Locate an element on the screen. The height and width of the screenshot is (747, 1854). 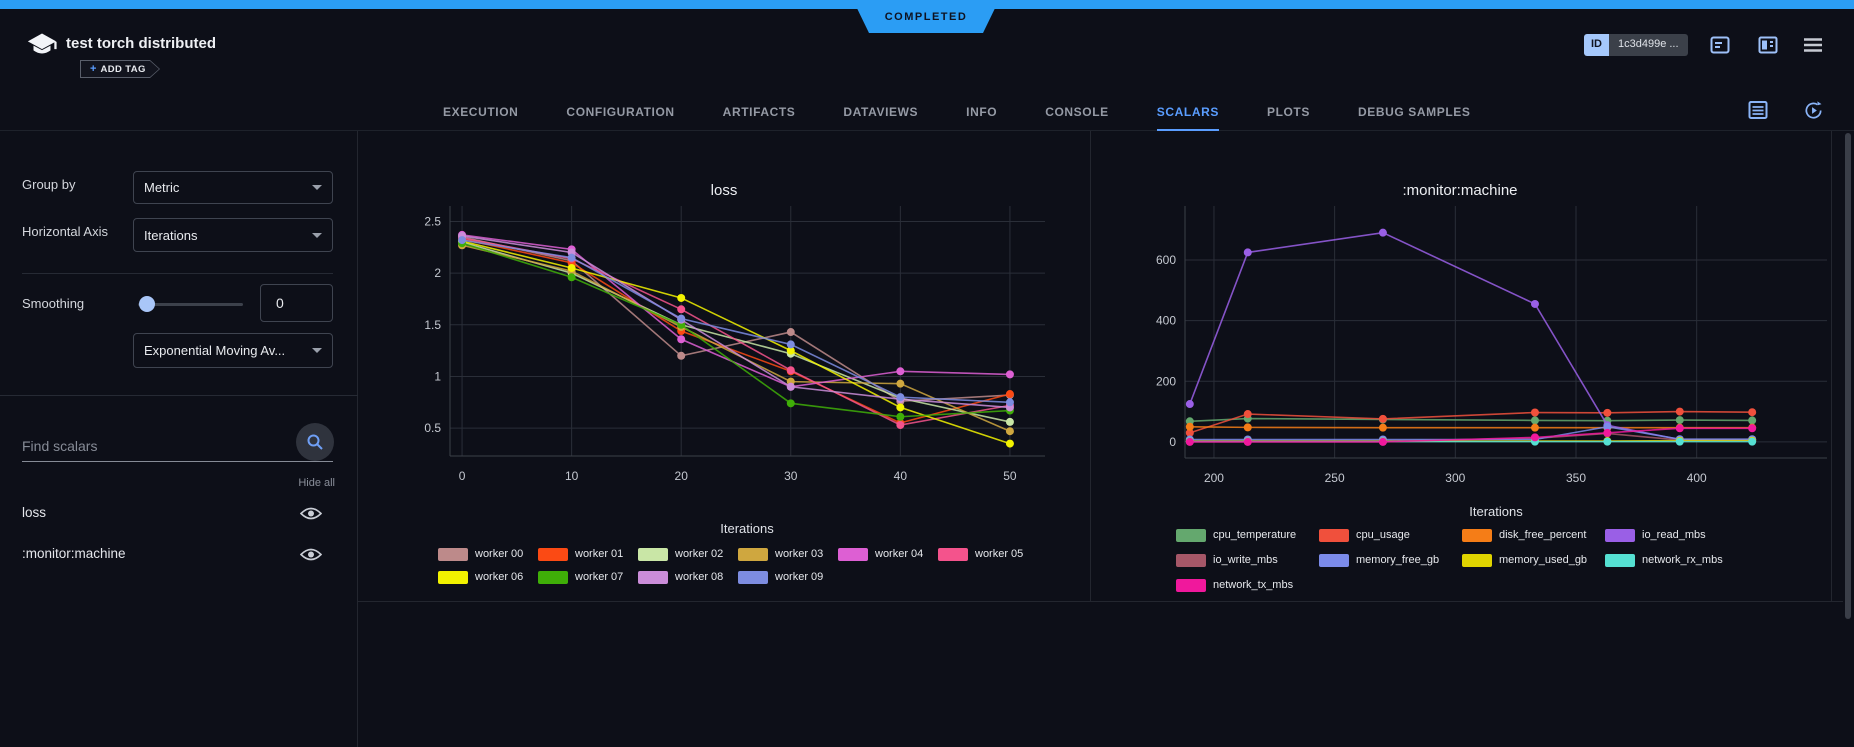
find-scalars-input is located at coordinates (177, 446).